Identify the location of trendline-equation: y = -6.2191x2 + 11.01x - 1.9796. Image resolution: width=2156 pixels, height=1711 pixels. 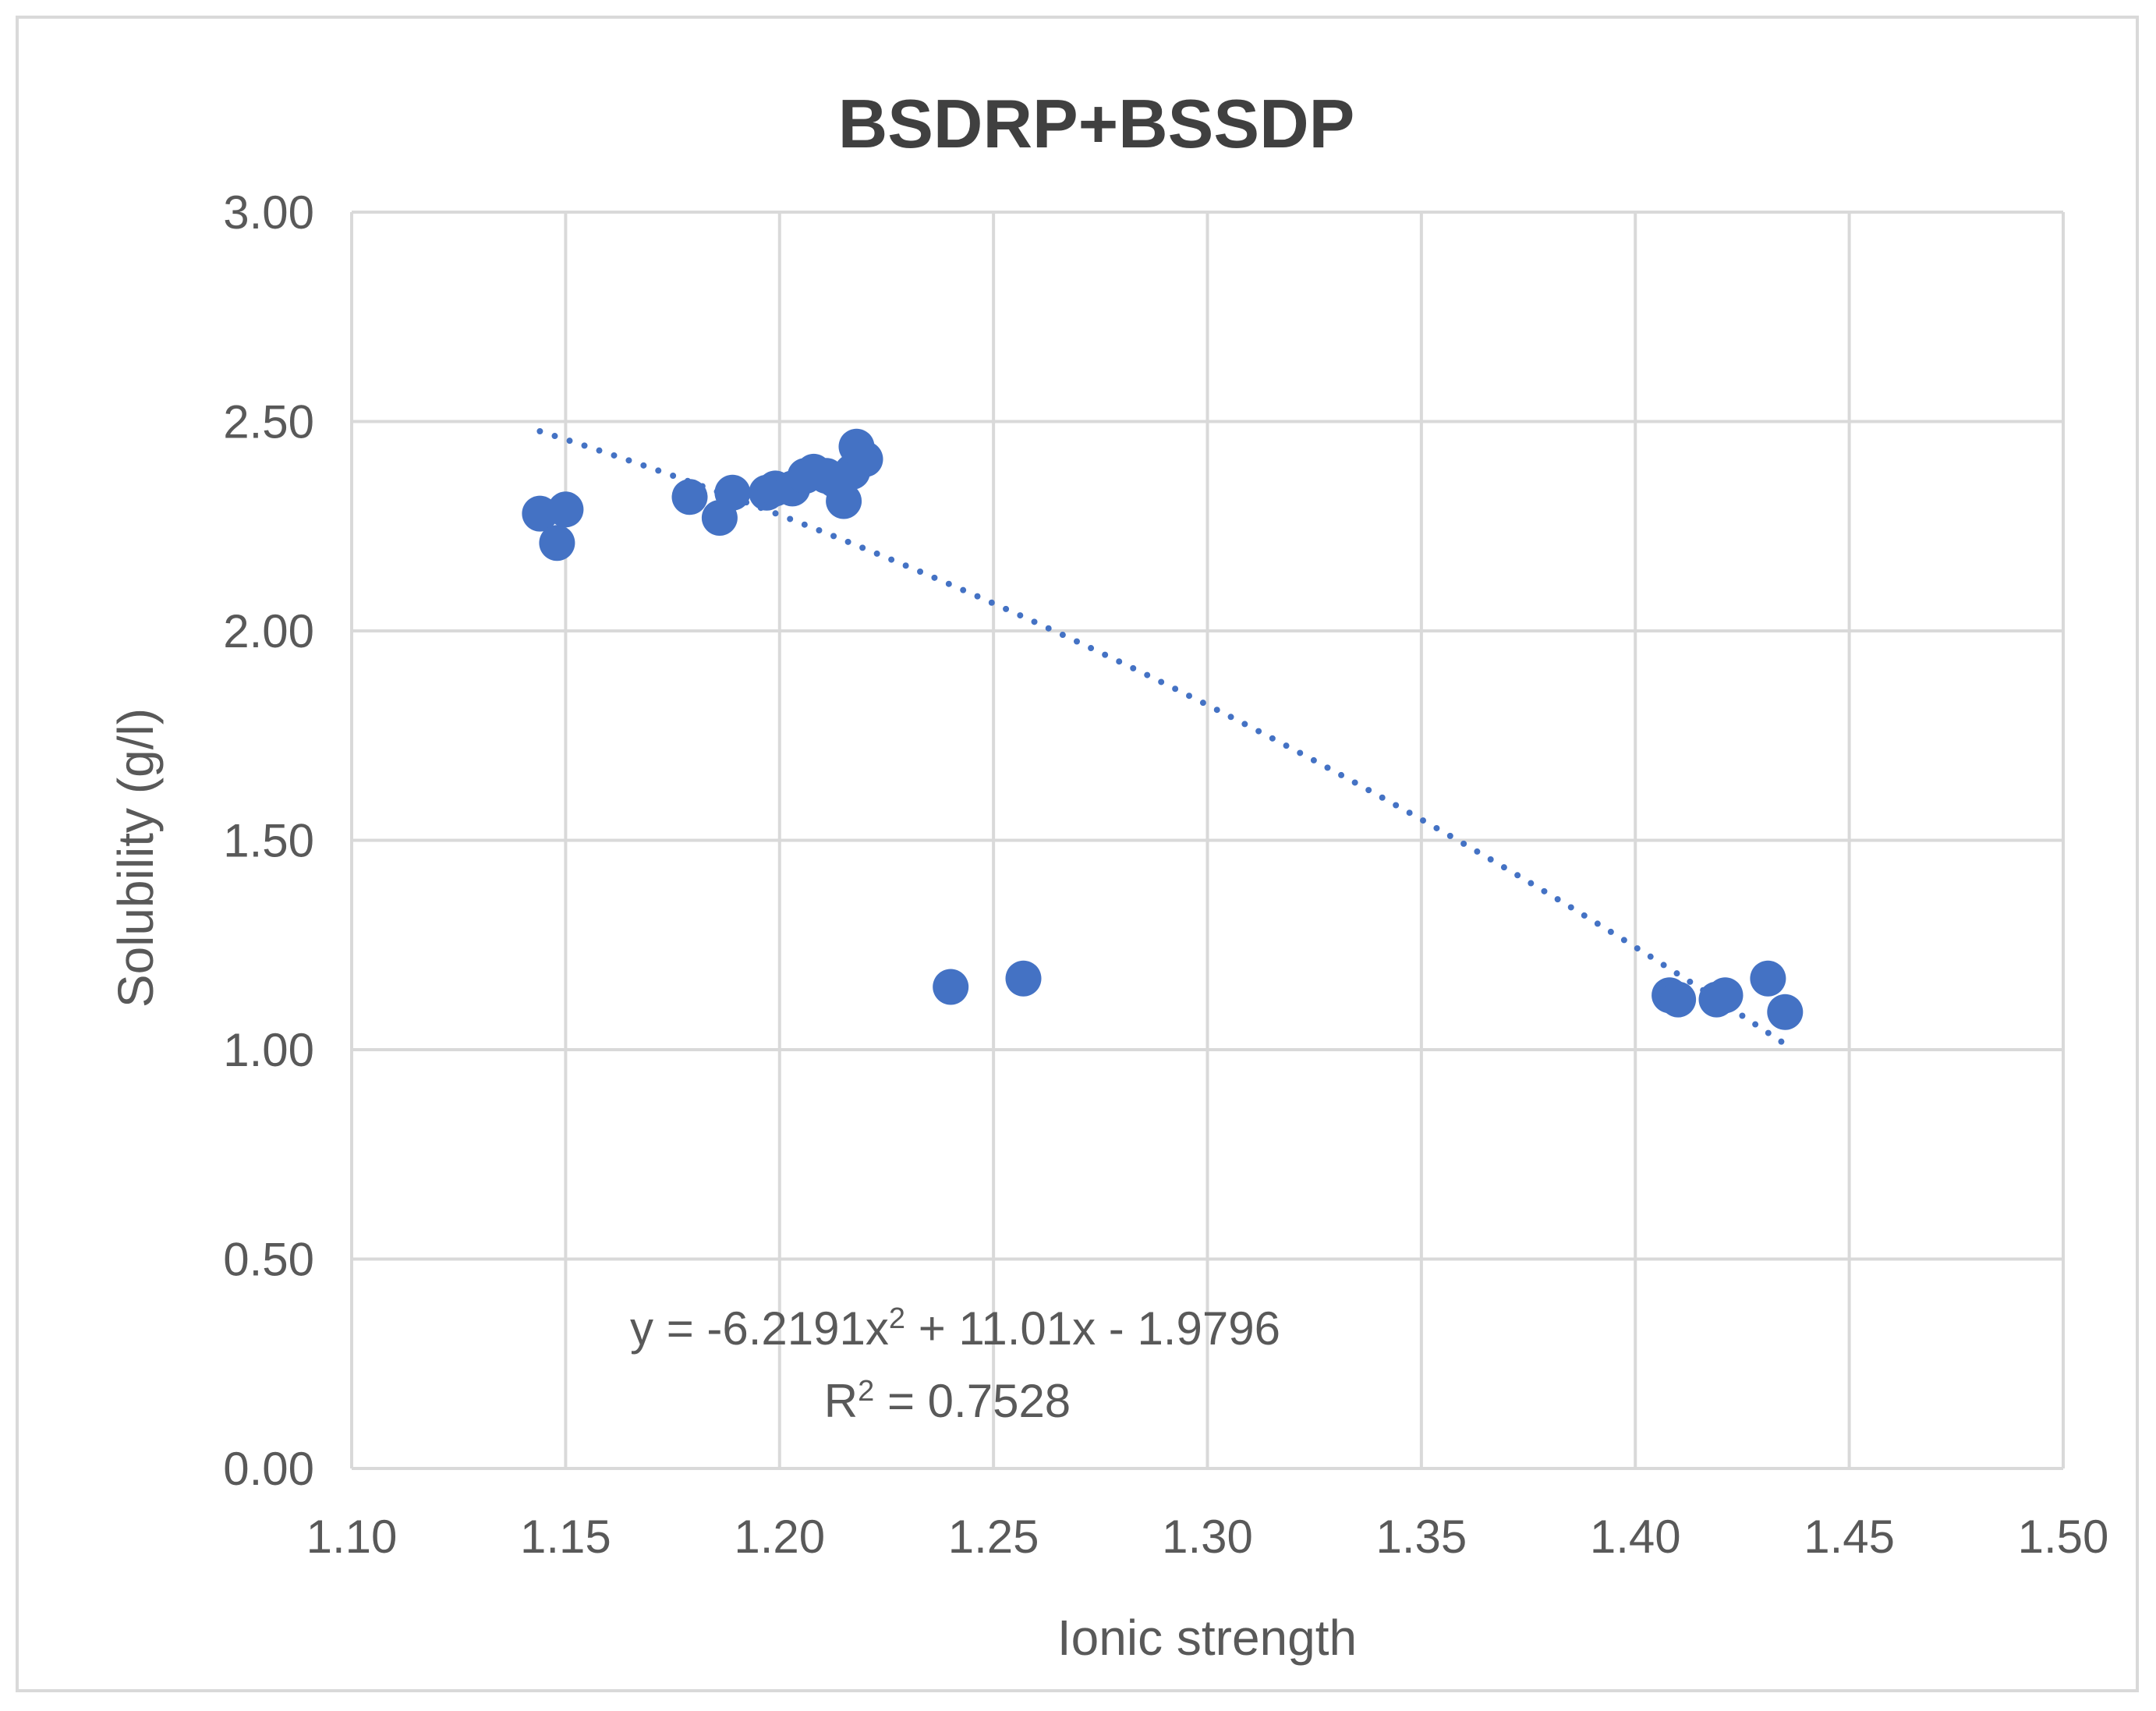
(955, 1328).